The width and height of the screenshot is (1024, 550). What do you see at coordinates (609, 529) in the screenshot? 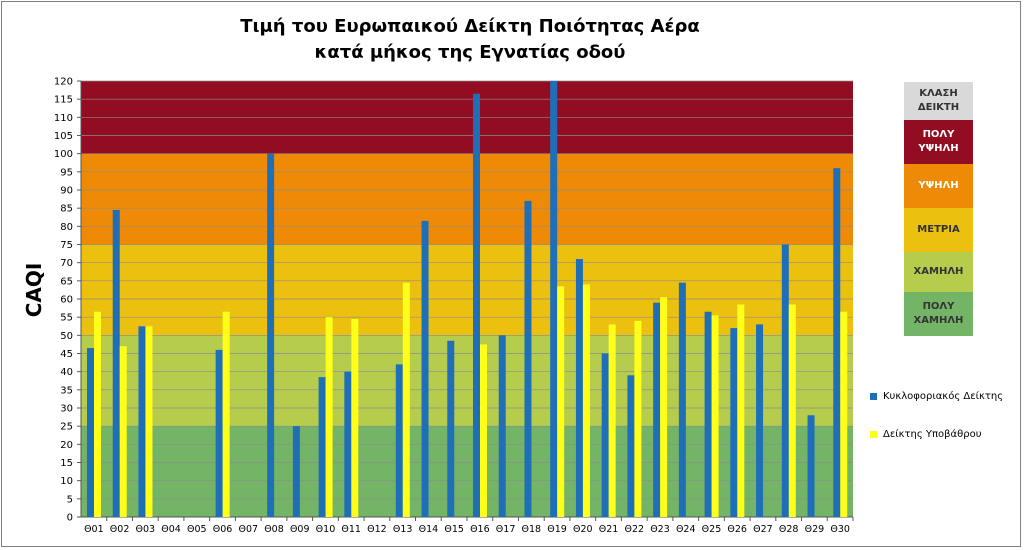
I see `x-tick-label: Θ21` at bounding box center [609, 529].